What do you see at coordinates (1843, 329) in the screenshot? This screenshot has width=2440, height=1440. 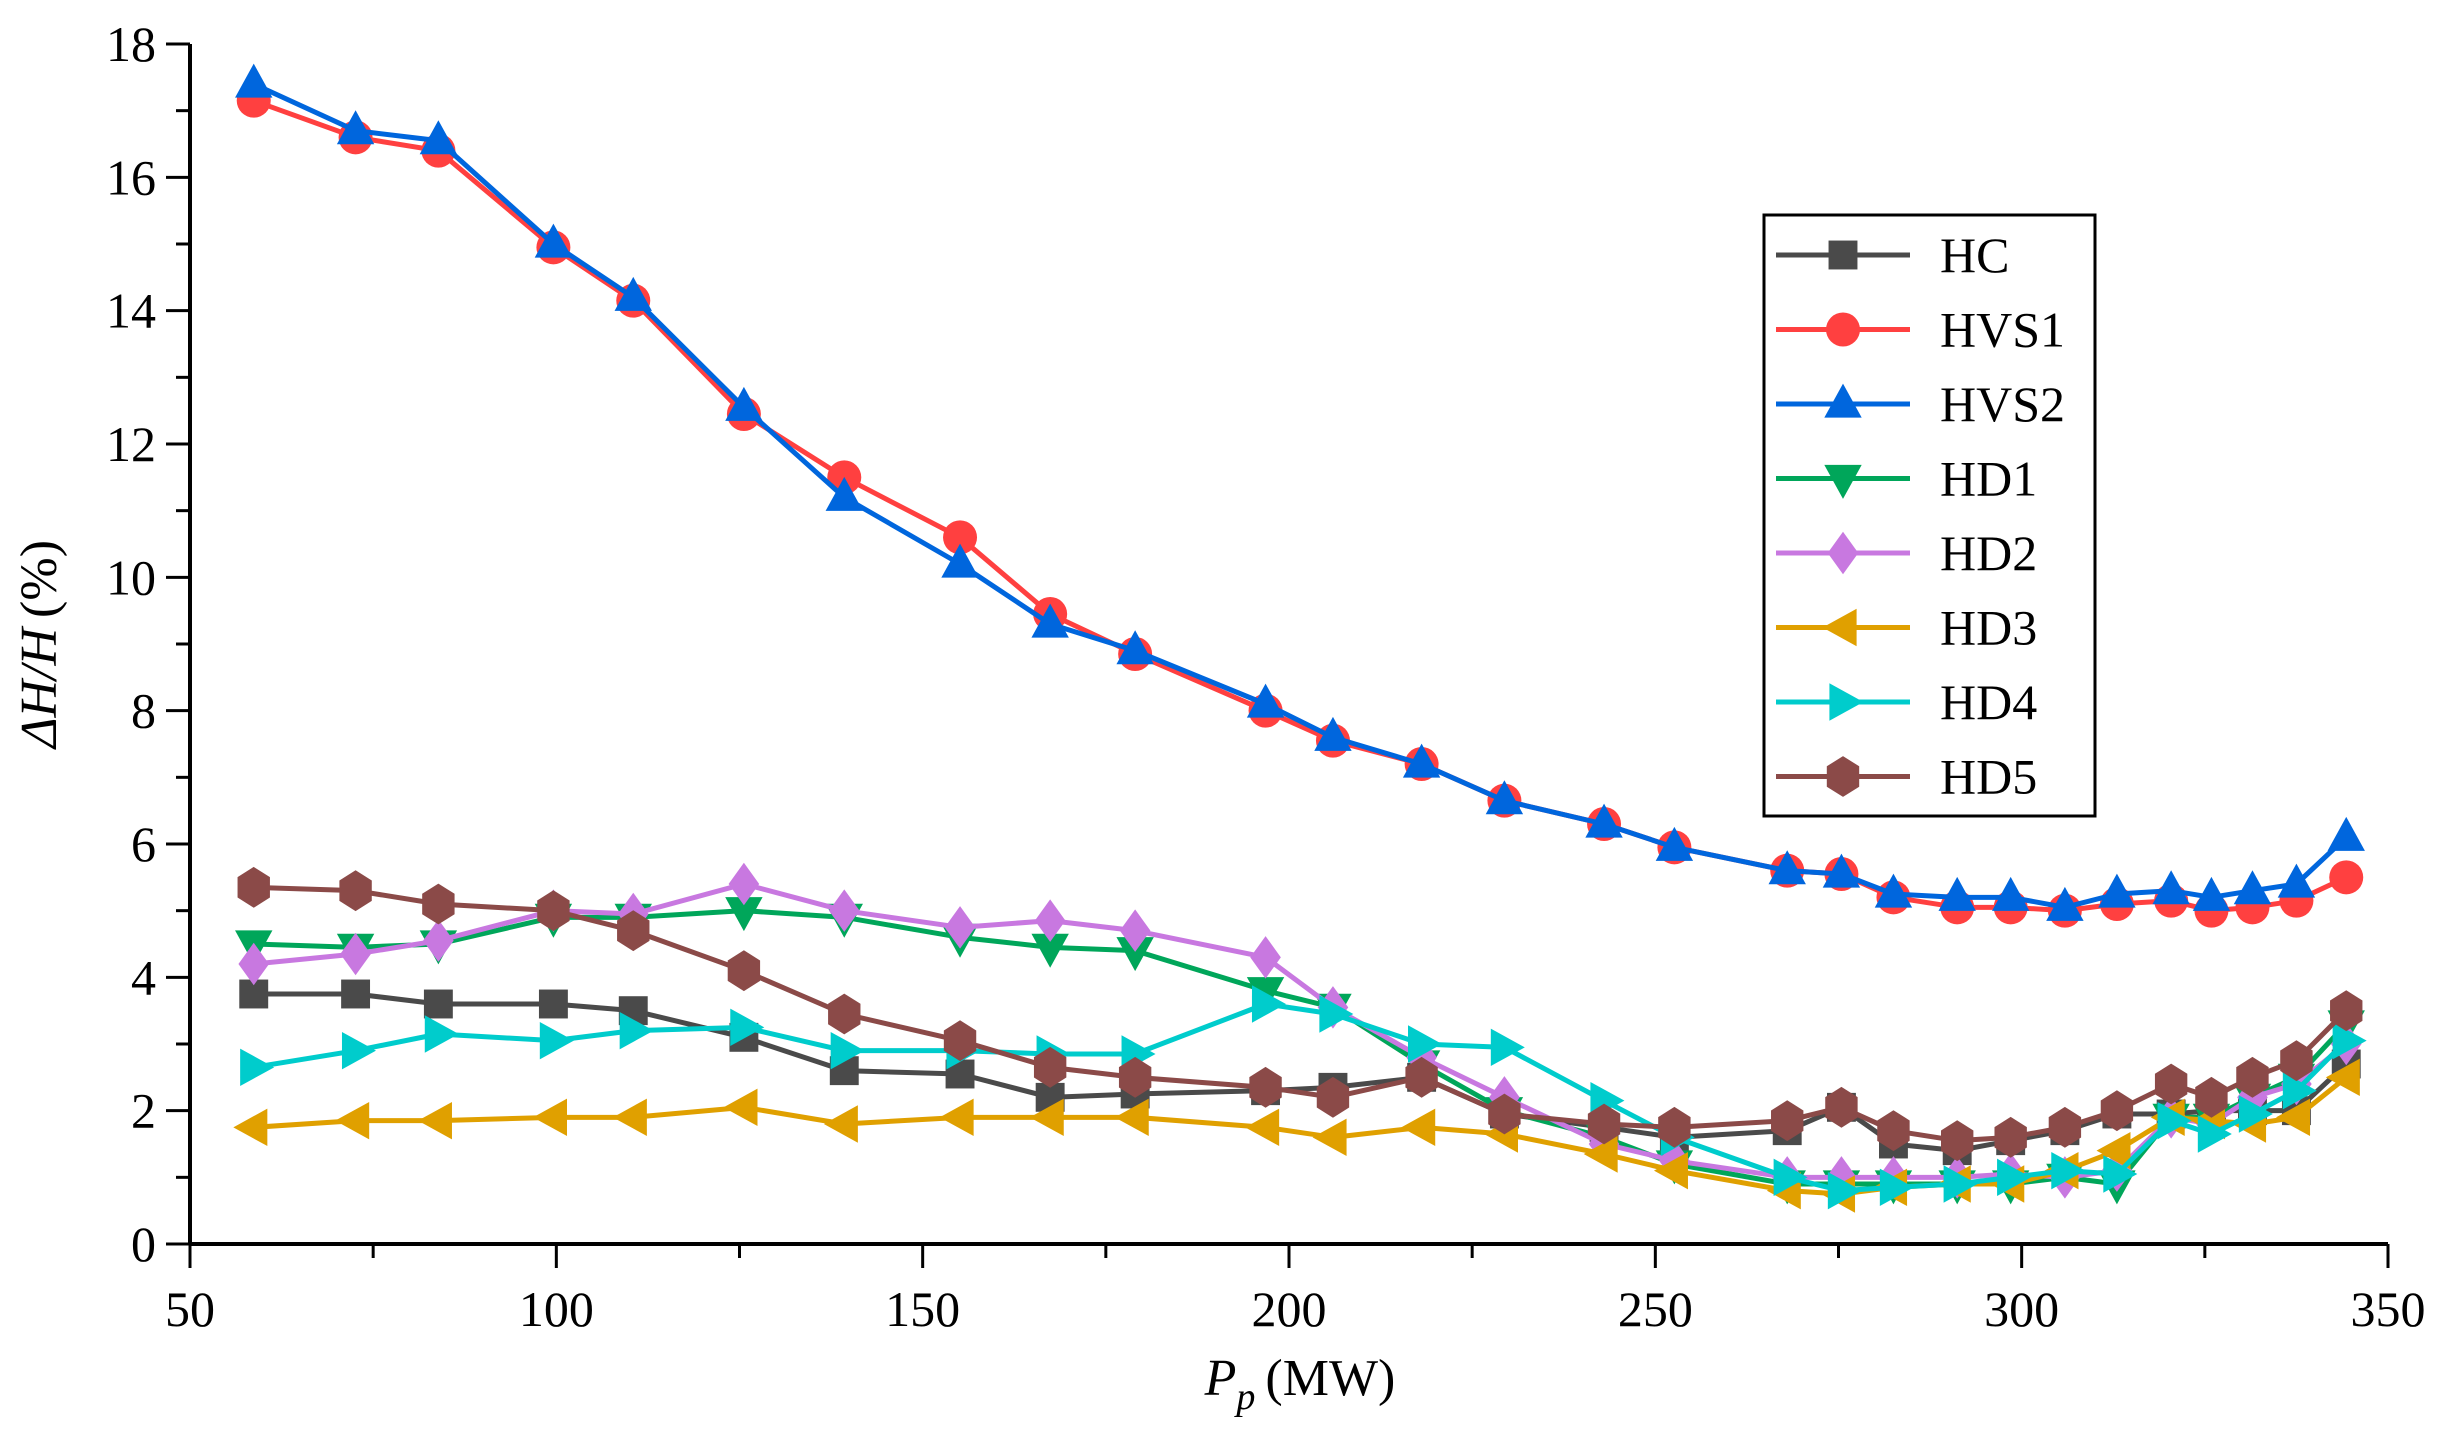 I see `legend-marker-circle-icon` at bounding box center [1843, 329].